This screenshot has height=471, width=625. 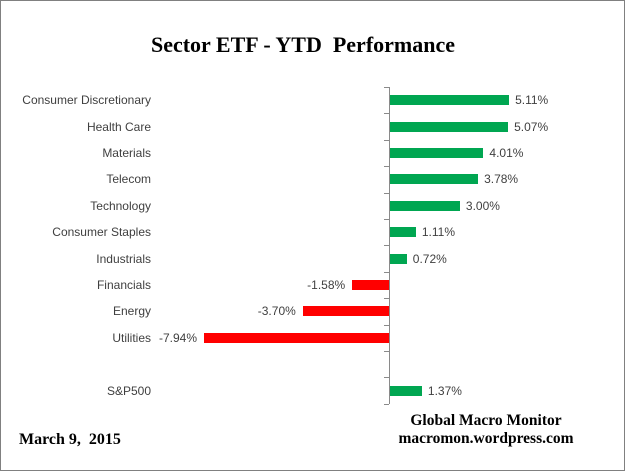 What do you see at coordinates (482, 205) in the screenshot?
I see `value-label: 3.00%` at bounding box center [482, 205].